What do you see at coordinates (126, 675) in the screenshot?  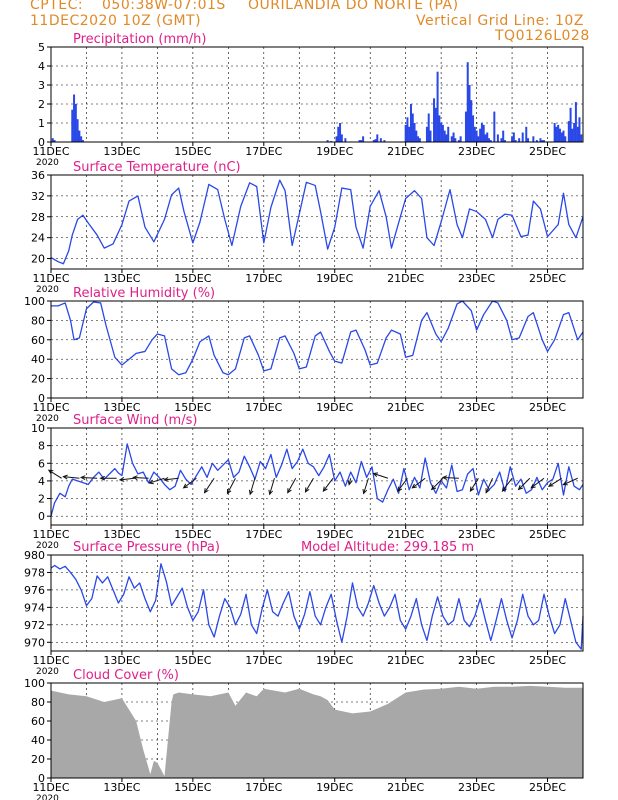 I see `panel-title: Cloud Cover (%)` at bounding box center [126, 675].